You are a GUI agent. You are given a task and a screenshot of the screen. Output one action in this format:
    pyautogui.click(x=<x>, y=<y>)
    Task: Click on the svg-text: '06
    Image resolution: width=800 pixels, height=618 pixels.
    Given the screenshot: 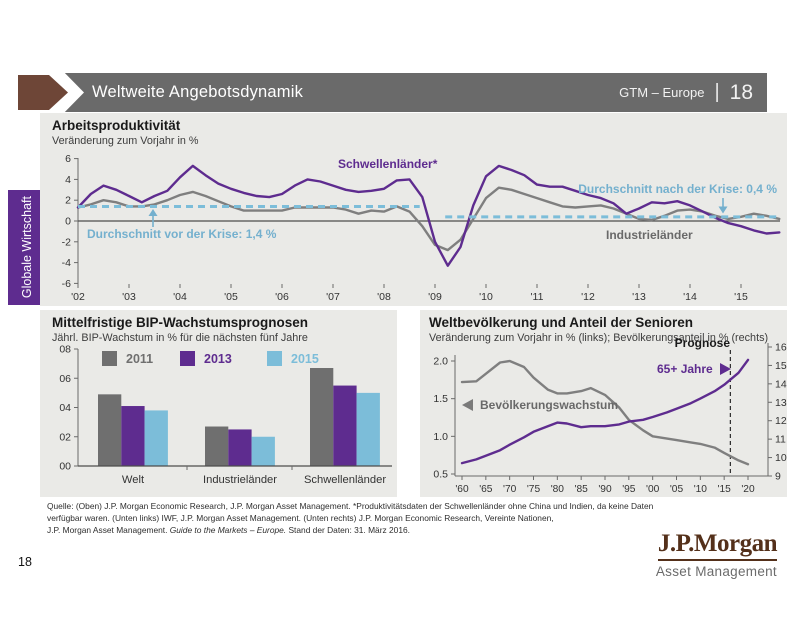 What is the action you would take?
    pyautogui.click(x=282, y=297)
    